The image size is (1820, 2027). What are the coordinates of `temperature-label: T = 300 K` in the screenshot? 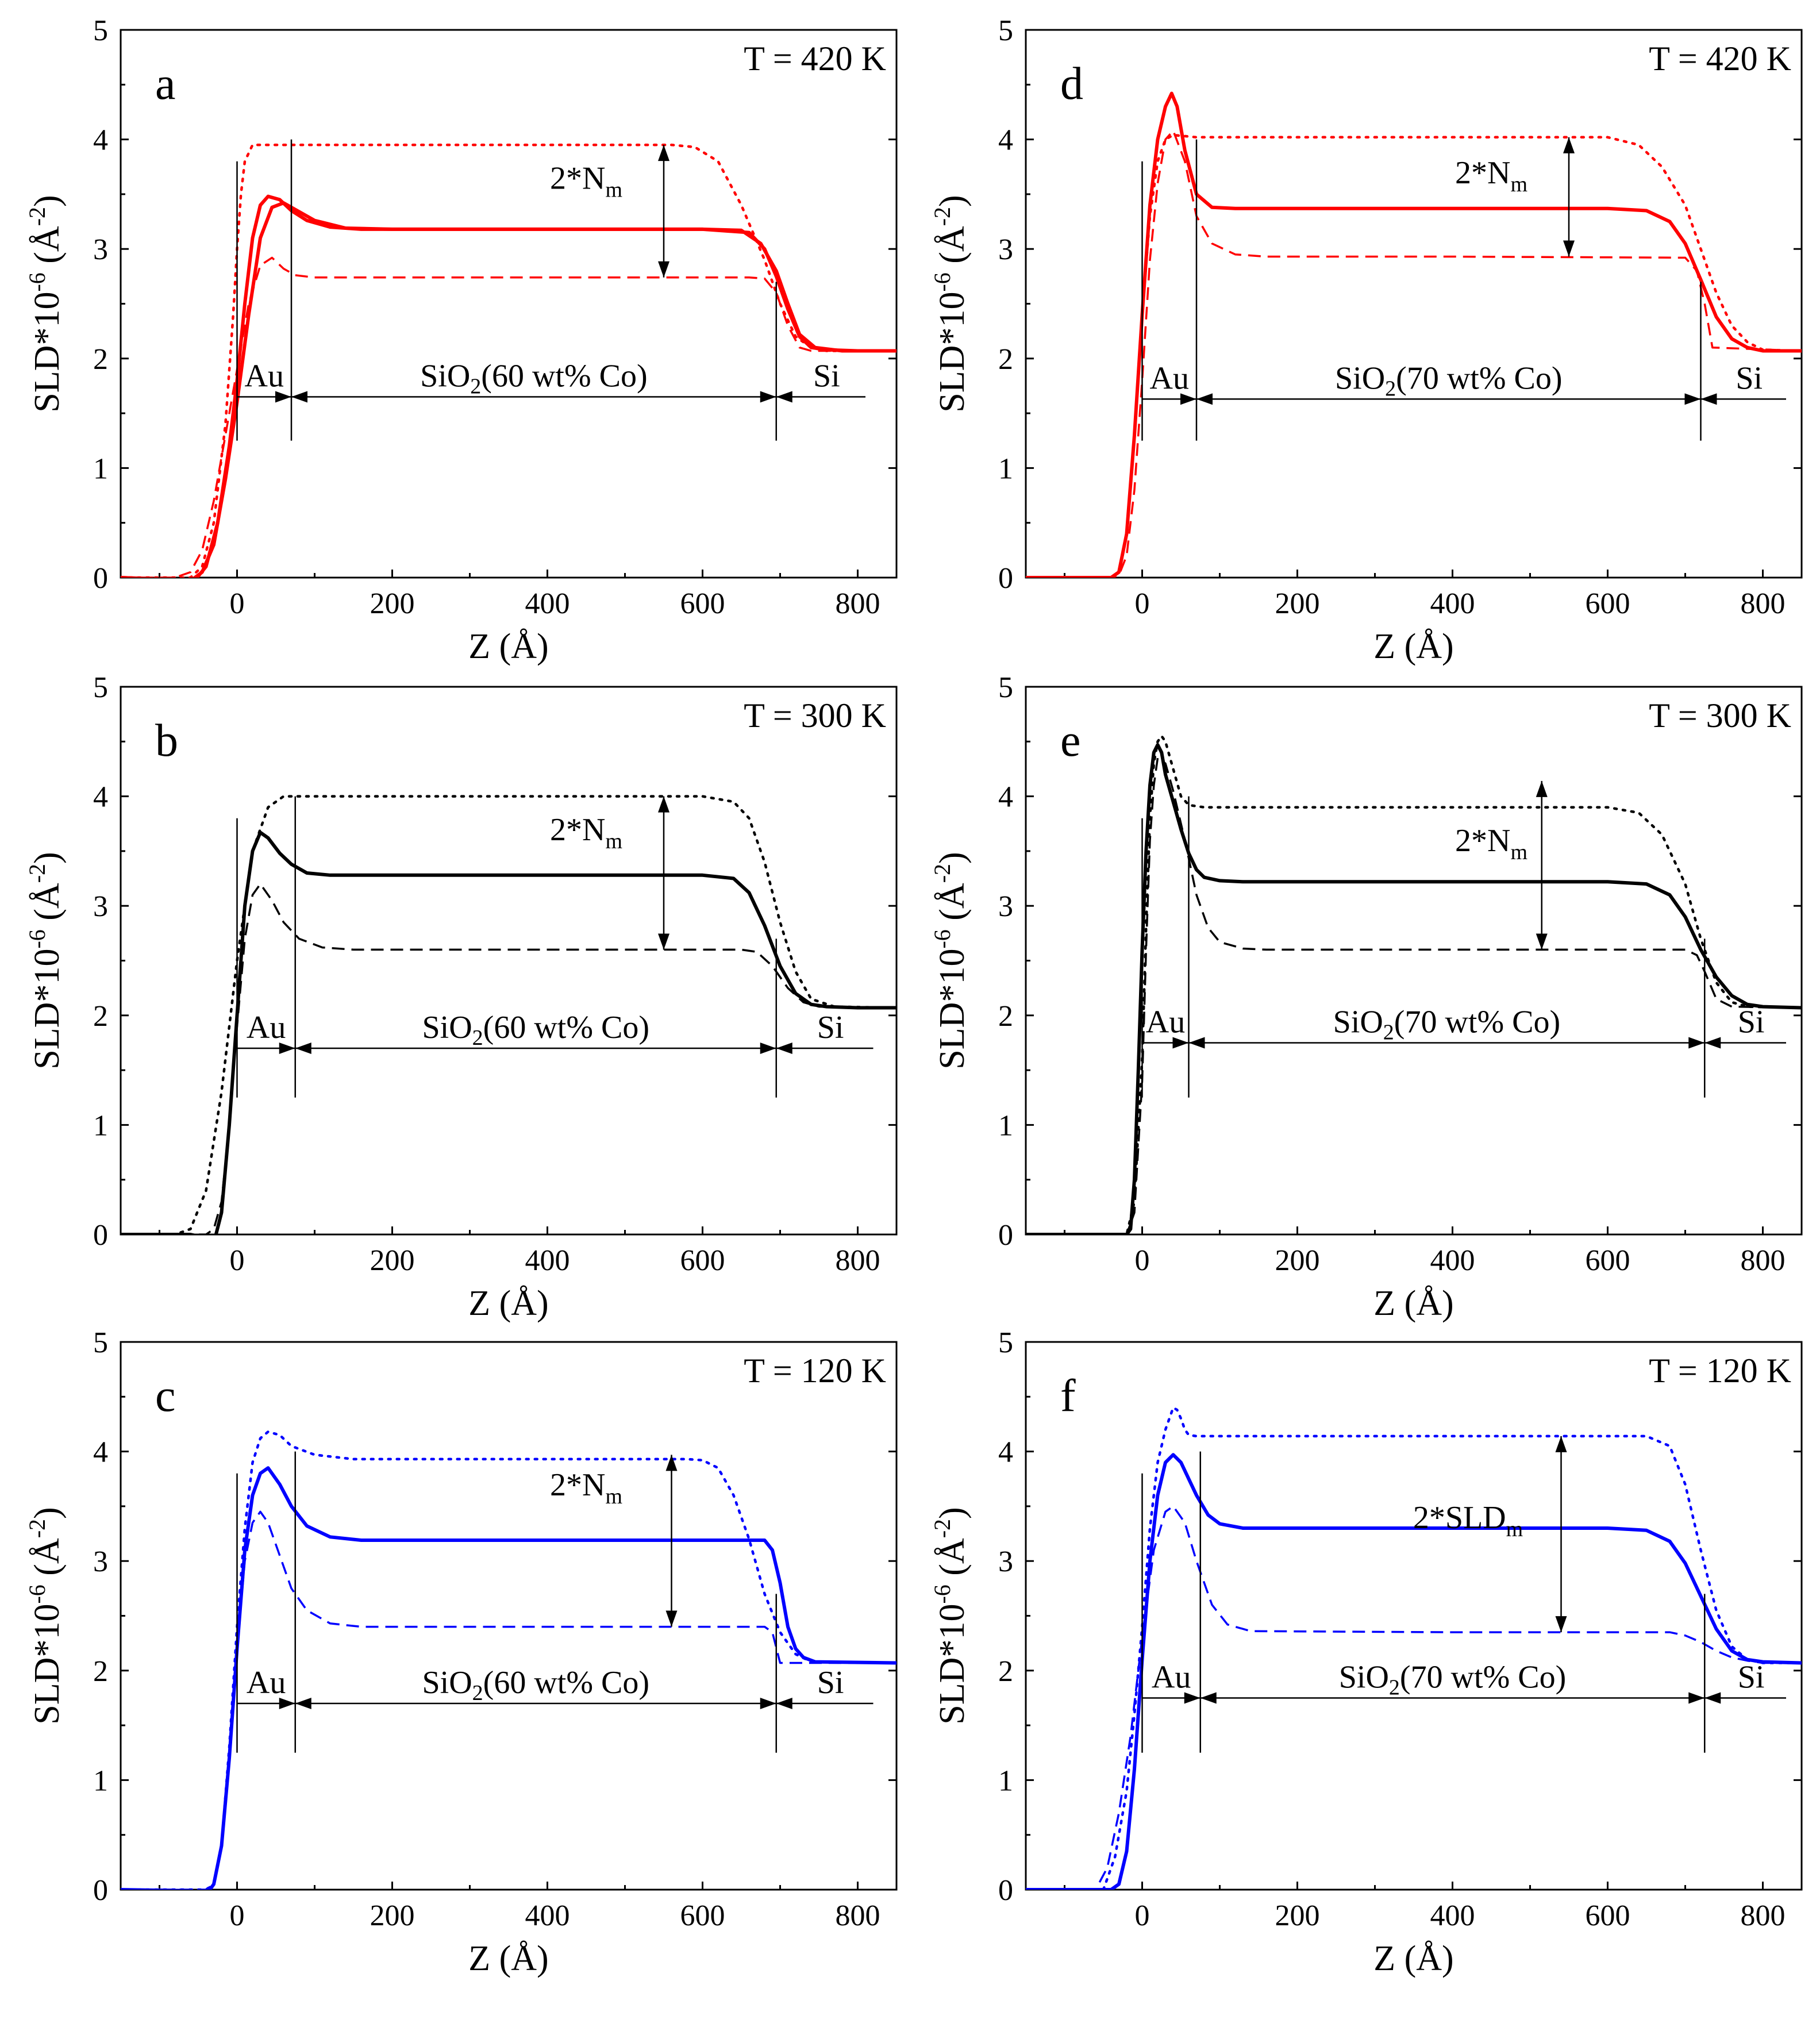 It's located at (815, 715).